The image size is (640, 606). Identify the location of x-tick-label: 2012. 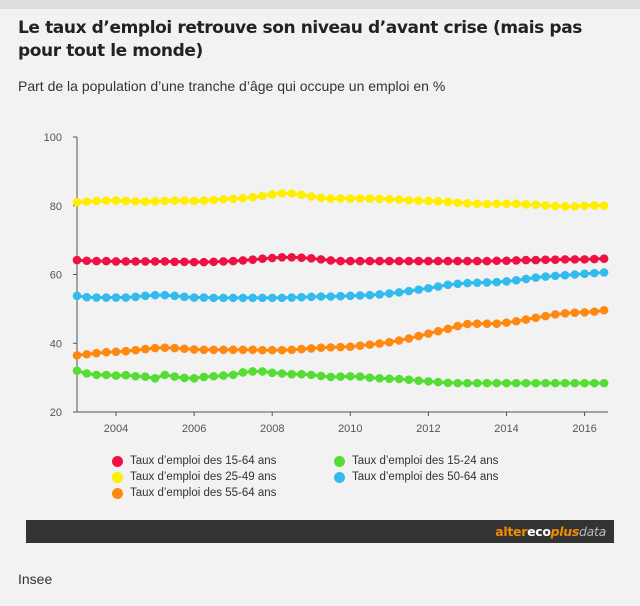
(428, 429).